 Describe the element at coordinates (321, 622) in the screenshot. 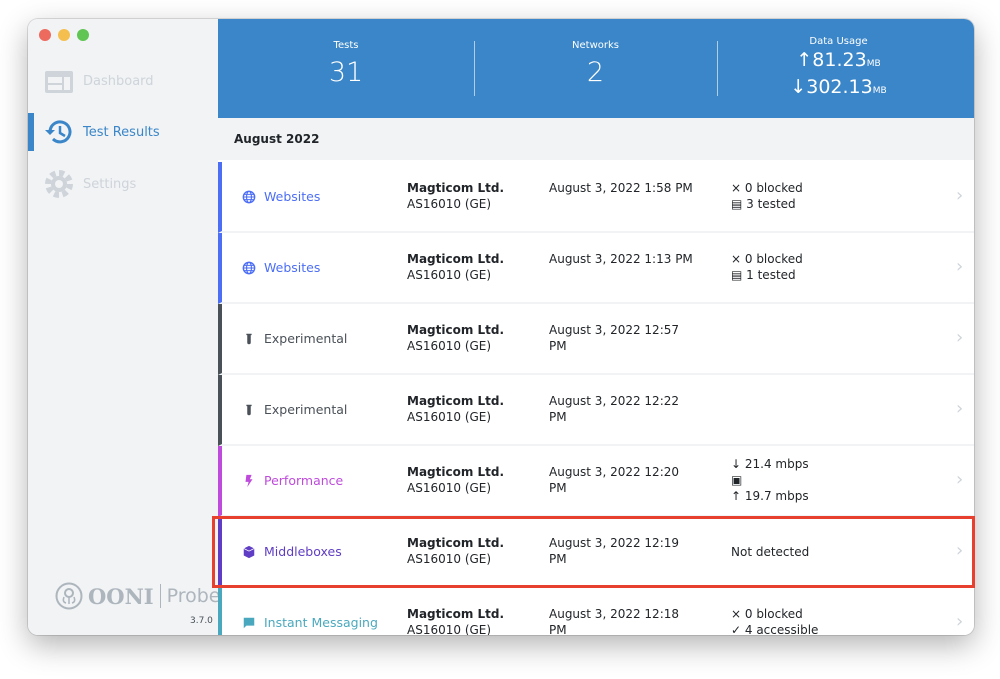

I see `test-name-label: Instant Messaging` at that location.